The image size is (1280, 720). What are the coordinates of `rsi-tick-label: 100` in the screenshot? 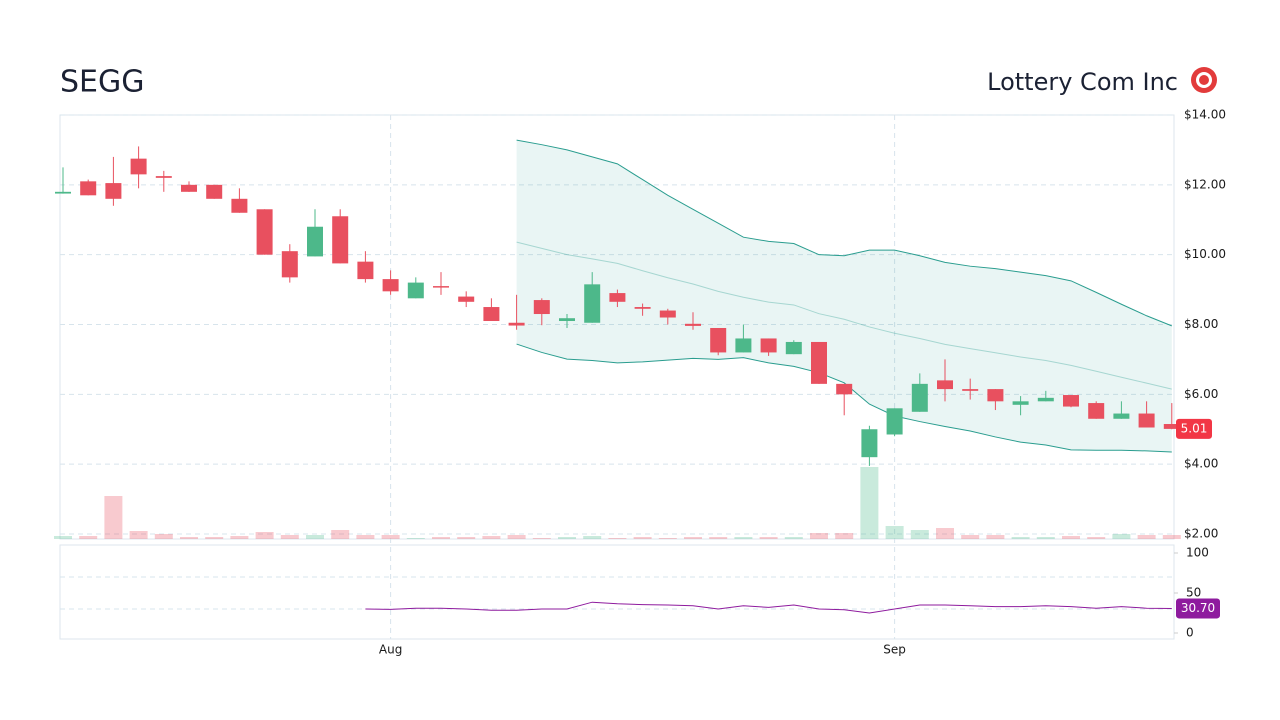 It's located at (1197, 553).